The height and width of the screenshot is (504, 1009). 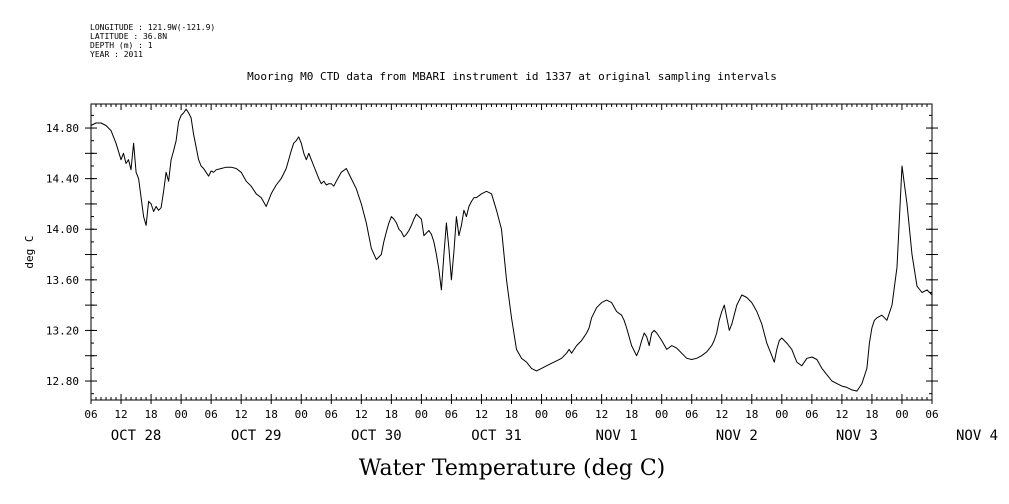 I want to click on y-tick-label: 14.40, so click(x=62, y=179).